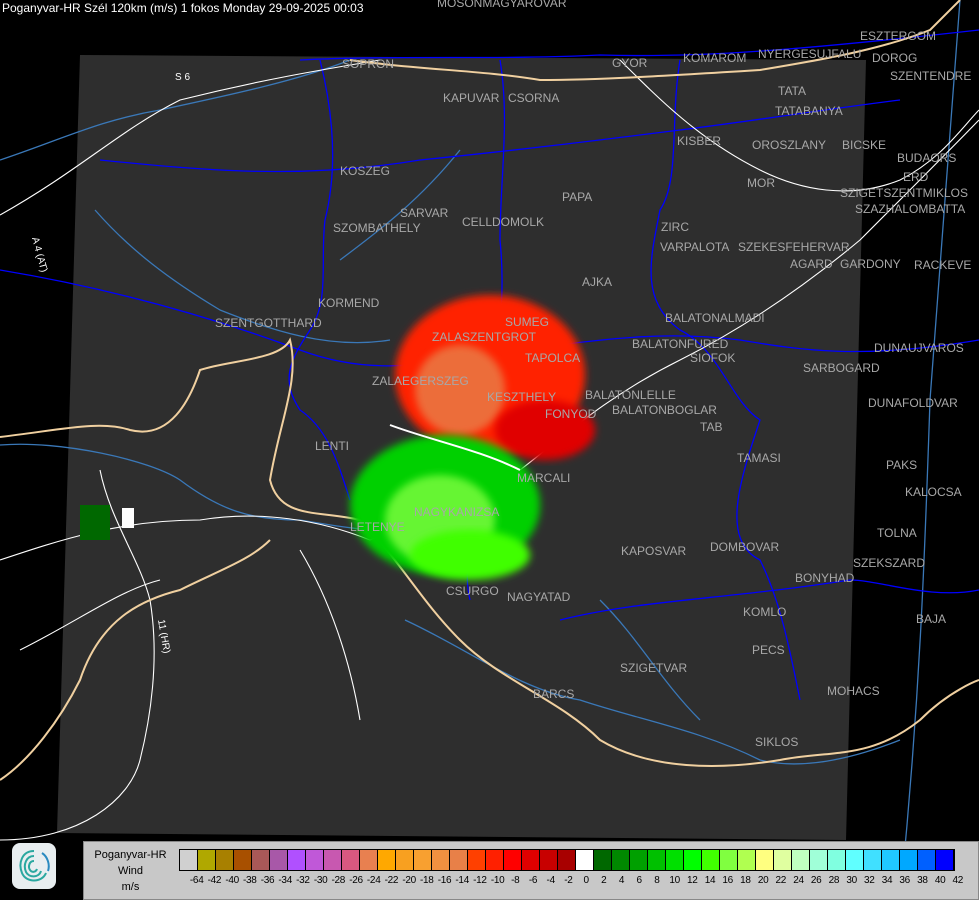 This screenshot has width=979, height=900. What do you see at coordinates (460, 390) in the screenshot?
I see `echo-approaching-wind-core` at bounding box center [460, 390].